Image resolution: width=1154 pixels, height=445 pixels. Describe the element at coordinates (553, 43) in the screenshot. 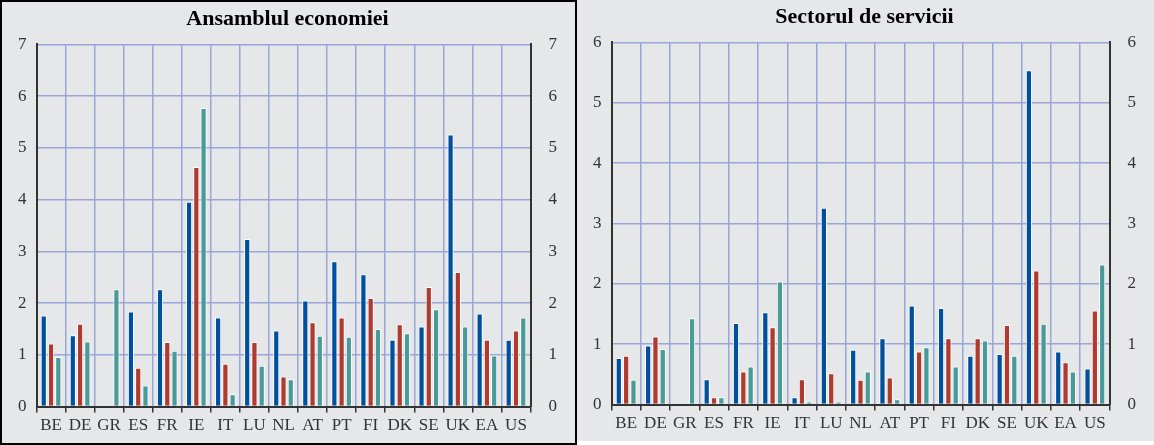

I see `y2-tick-label: 7` at that location.